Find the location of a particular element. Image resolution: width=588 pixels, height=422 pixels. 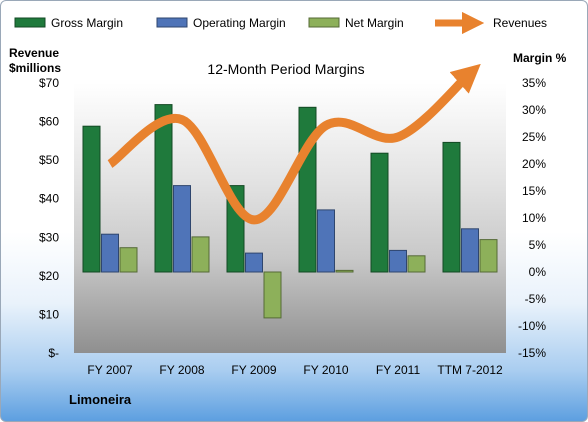

left-tick-label: $- is located at coordinates (53, 353).